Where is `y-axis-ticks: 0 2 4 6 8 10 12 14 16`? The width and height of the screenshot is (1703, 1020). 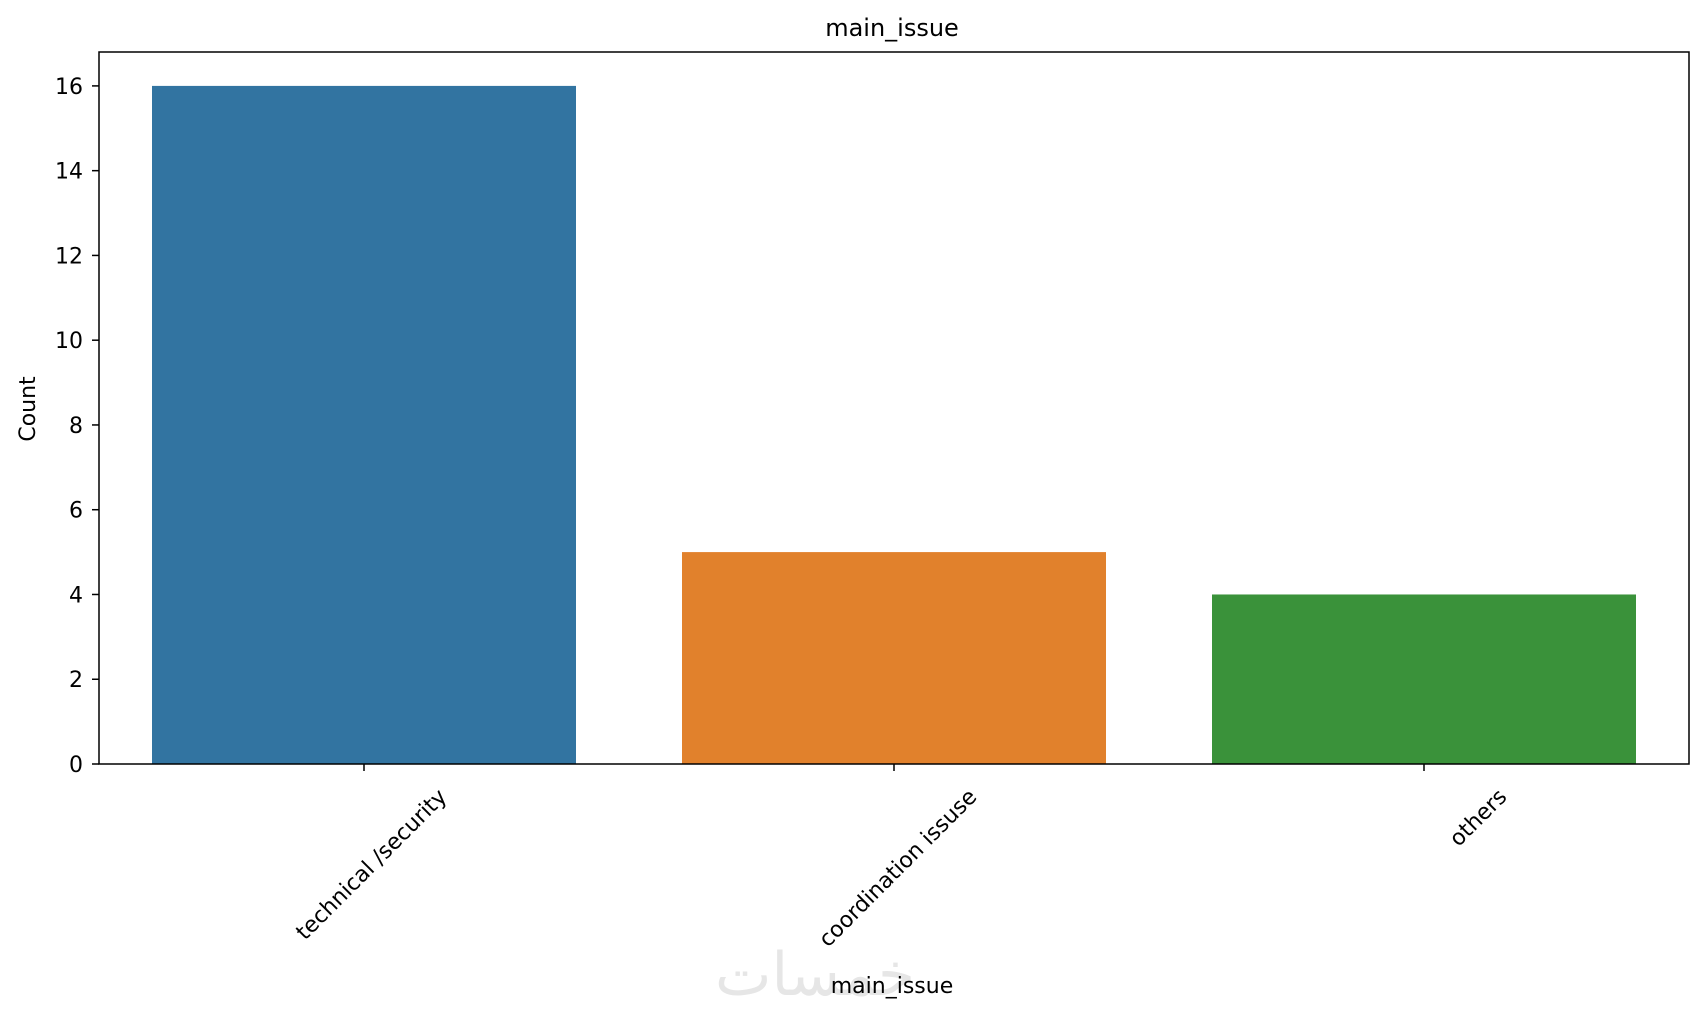
y-axis-ticks: 0 2 4 6 8 10 12 14 16 is located at coordinates (77, 426).